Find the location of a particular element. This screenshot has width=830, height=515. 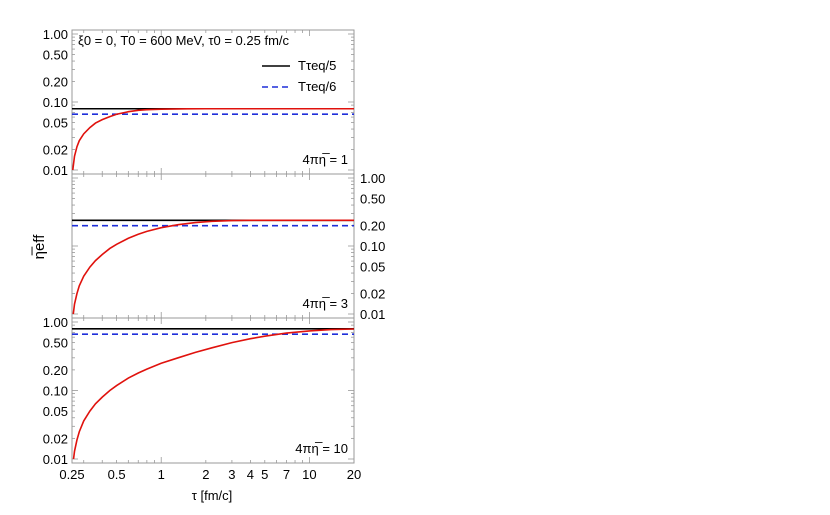

x-tick-label: 0.25 is located at coordinates (71, 474).